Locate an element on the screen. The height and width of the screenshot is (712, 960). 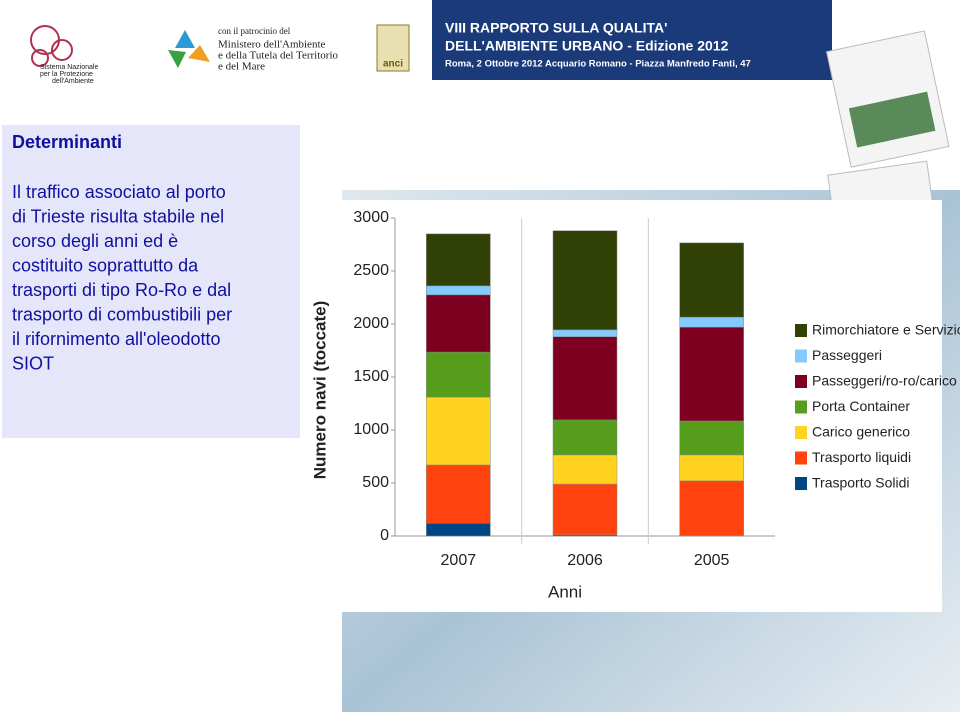
patronage-text: e della Tutela del Territorio is located at coordinates (278, 56).